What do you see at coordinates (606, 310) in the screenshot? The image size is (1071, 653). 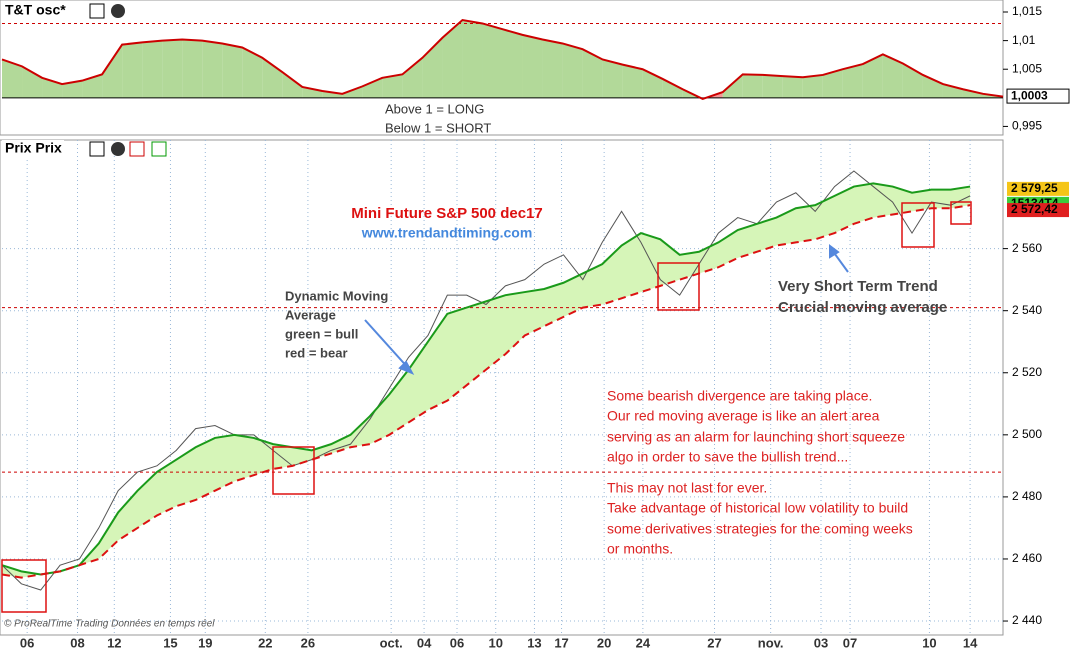 I see `arrows` at bounding box center [606, 310].